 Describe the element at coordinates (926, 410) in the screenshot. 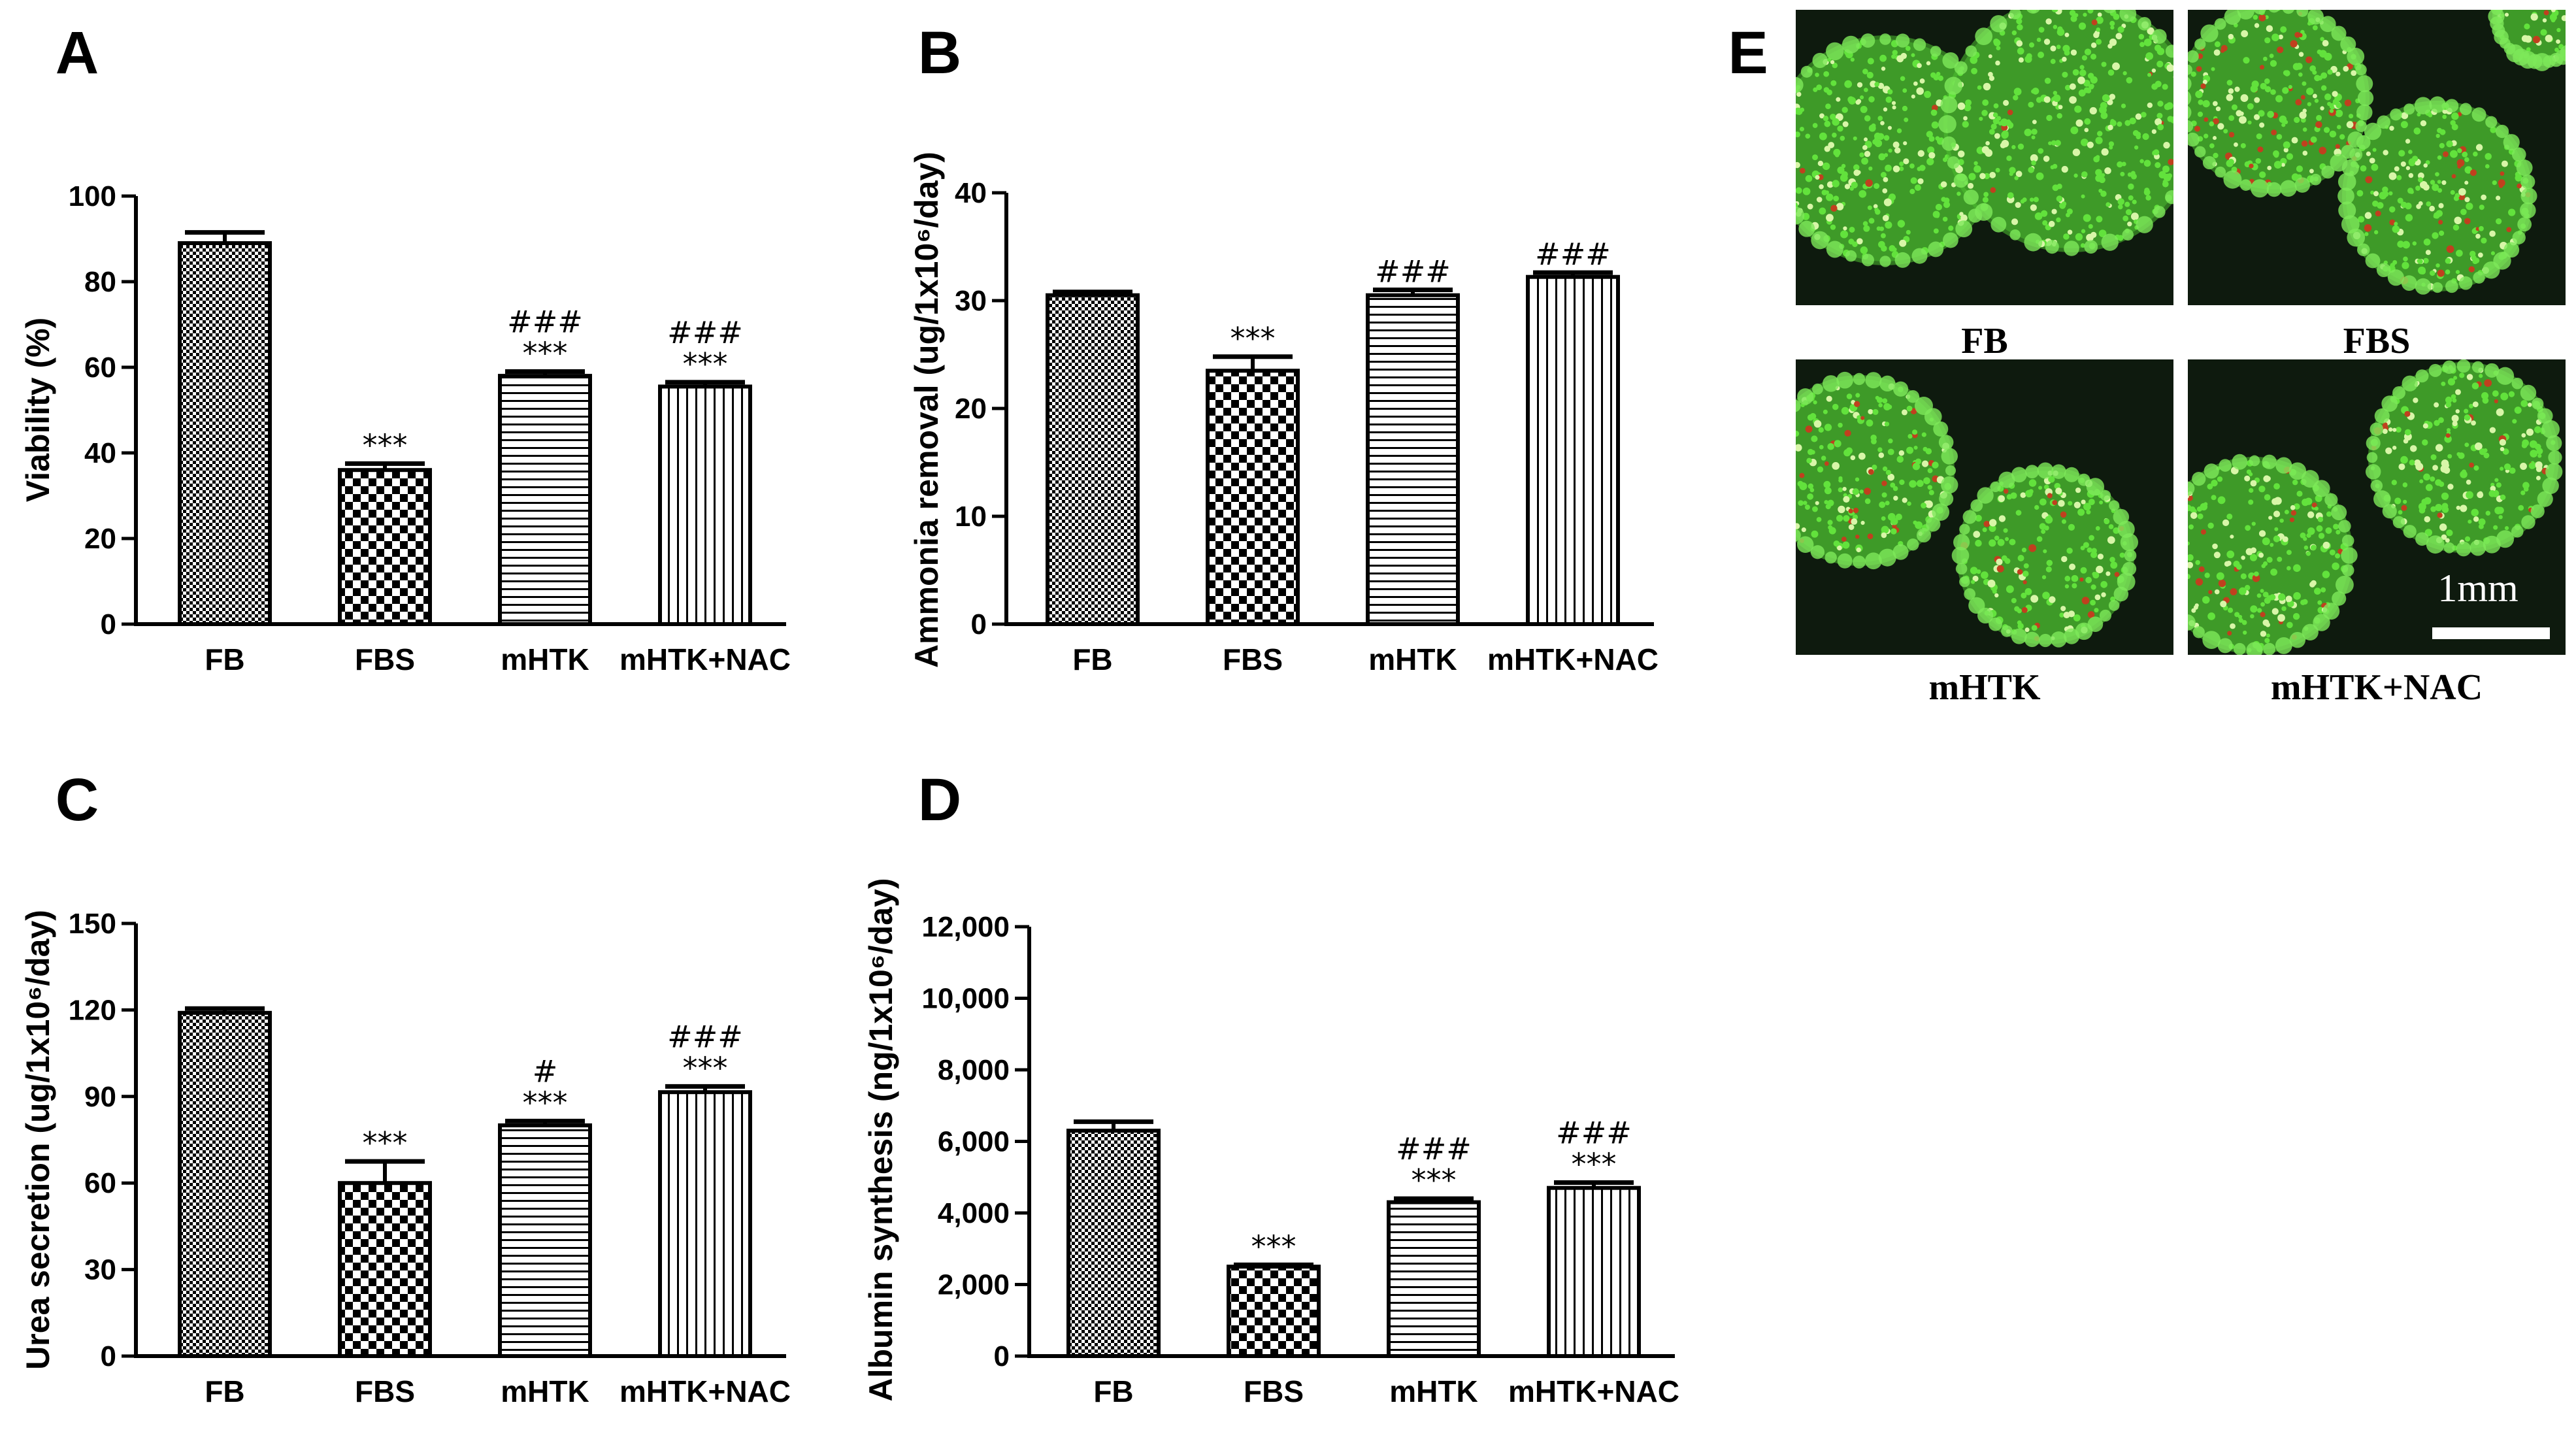

I see `y-axis-title: Ammonia removal (ug/1x10⁶/day)` at that location.